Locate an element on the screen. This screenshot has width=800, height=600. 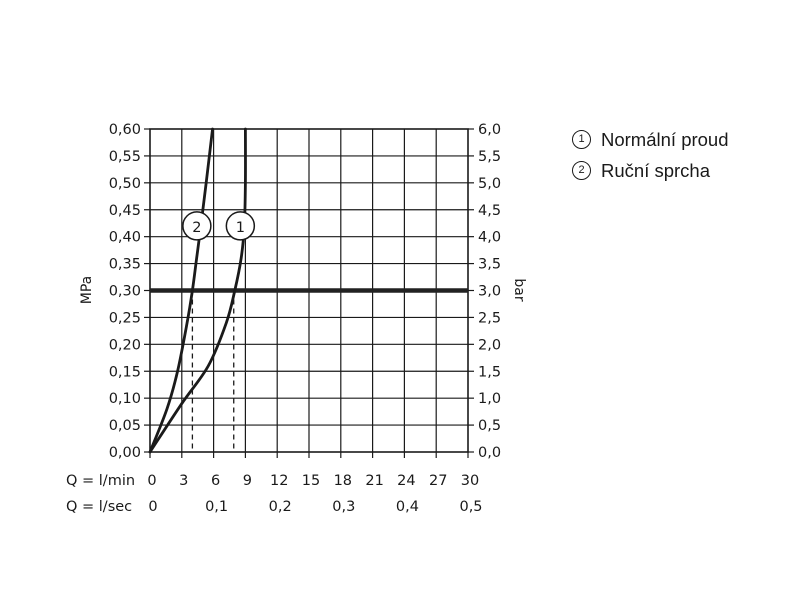
x-row1-tick-label: 9 is located at coordinates (247, 481).